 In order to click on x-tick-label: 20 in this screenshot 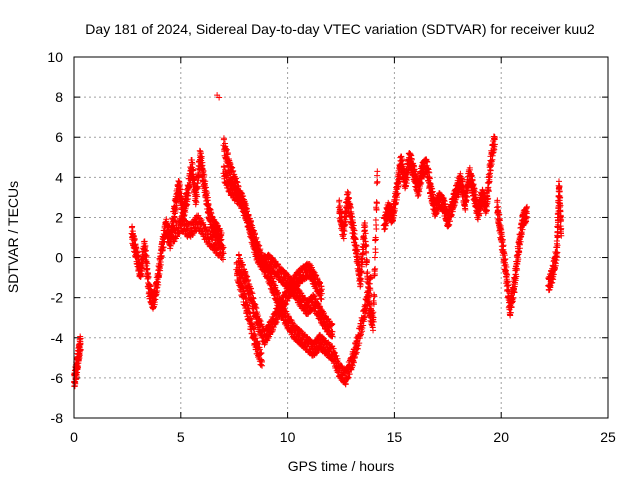, I will do `click(501, 437)`.